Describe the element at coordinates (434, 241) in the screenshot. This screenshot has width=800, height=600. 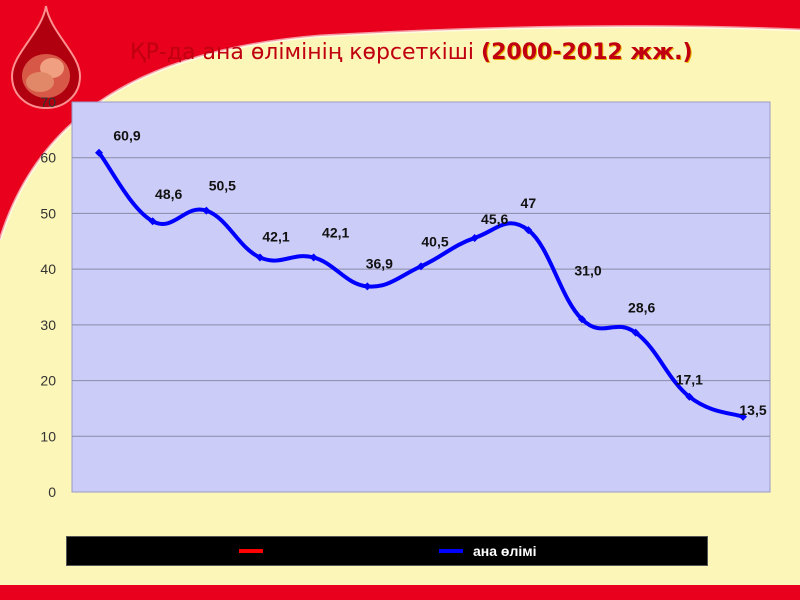
I see `data-label-2006: 40,5` at that location.